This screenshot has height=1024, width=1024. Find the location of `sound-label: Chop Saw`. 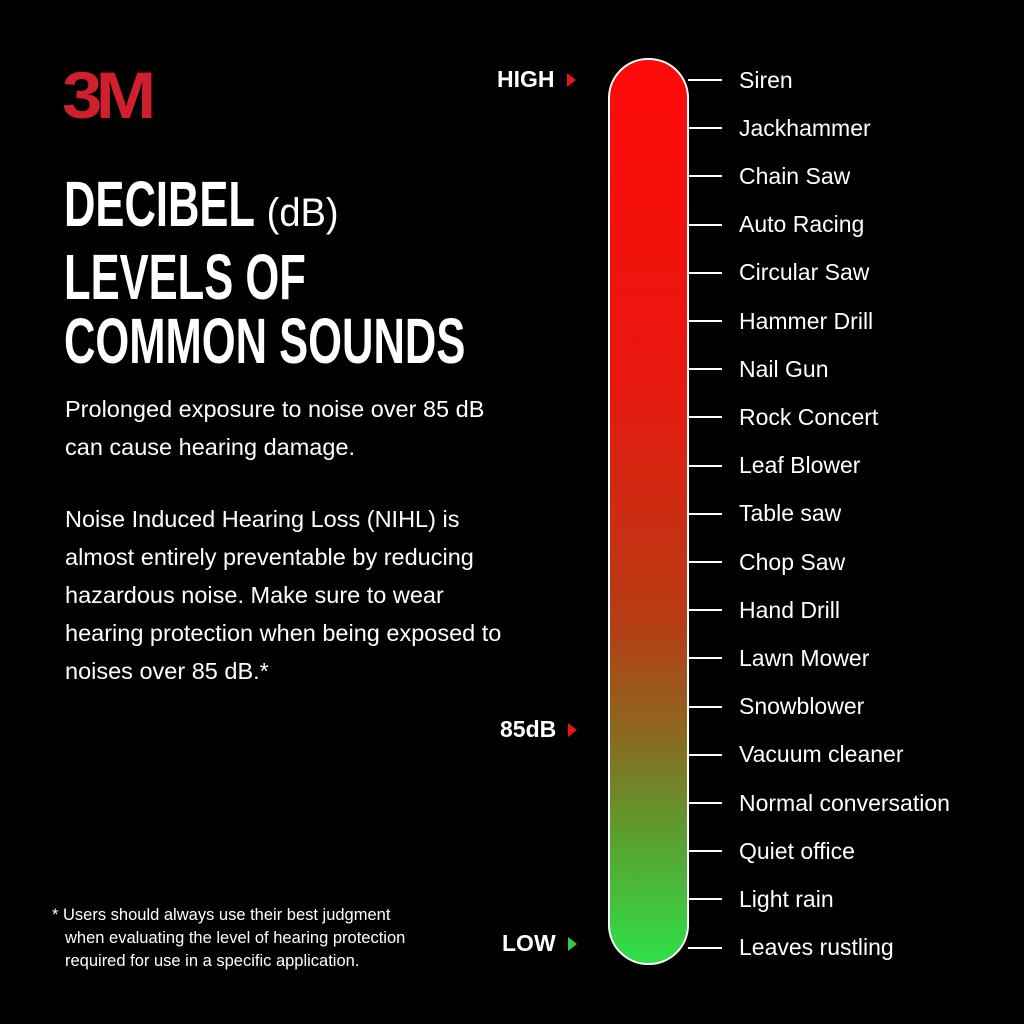

sound-label: Chop Saw is located at coordinates (792, 561).